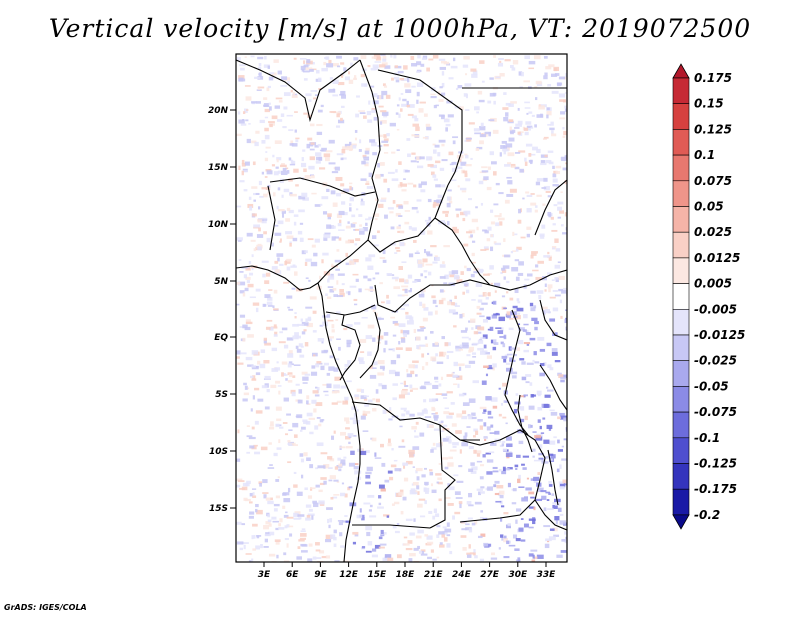 This screenshot has height=618, width=800. Describe the element at coordinates (713, 78) in the screenshot. I see `colorbar-label: 0.175` at that location.